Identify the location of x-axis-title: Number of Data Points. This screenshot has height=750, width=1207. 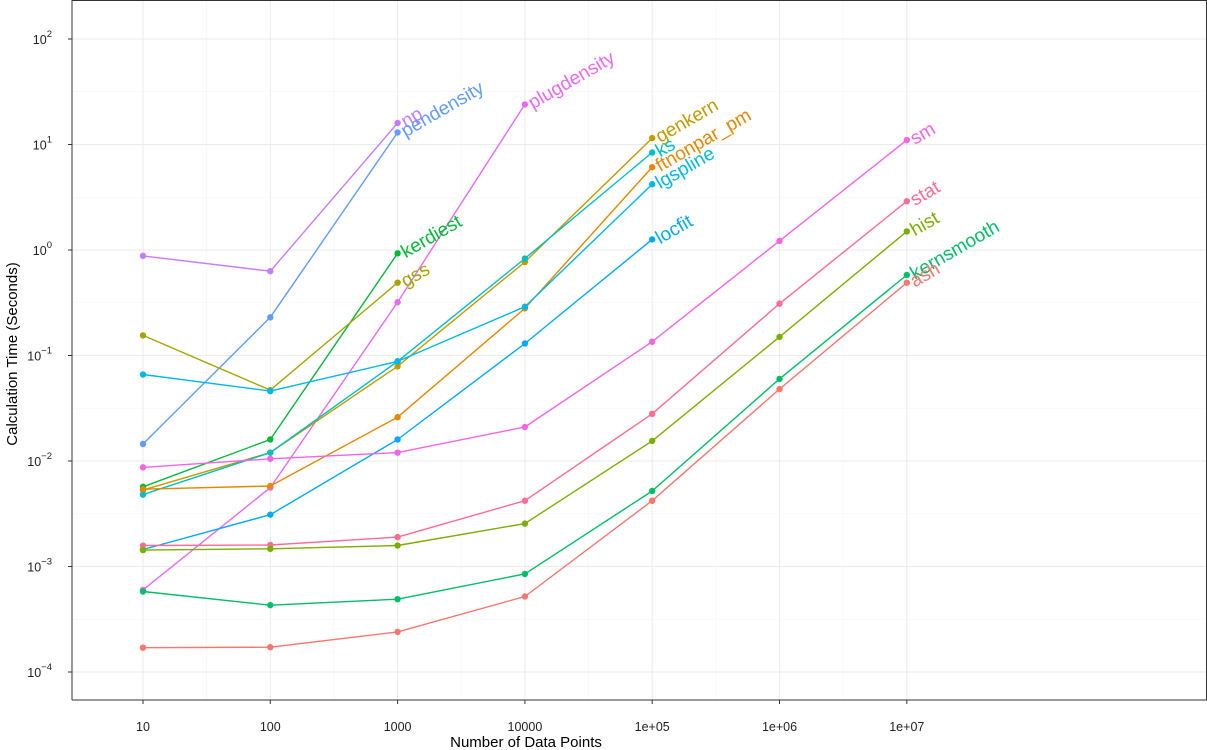
(526, 742).